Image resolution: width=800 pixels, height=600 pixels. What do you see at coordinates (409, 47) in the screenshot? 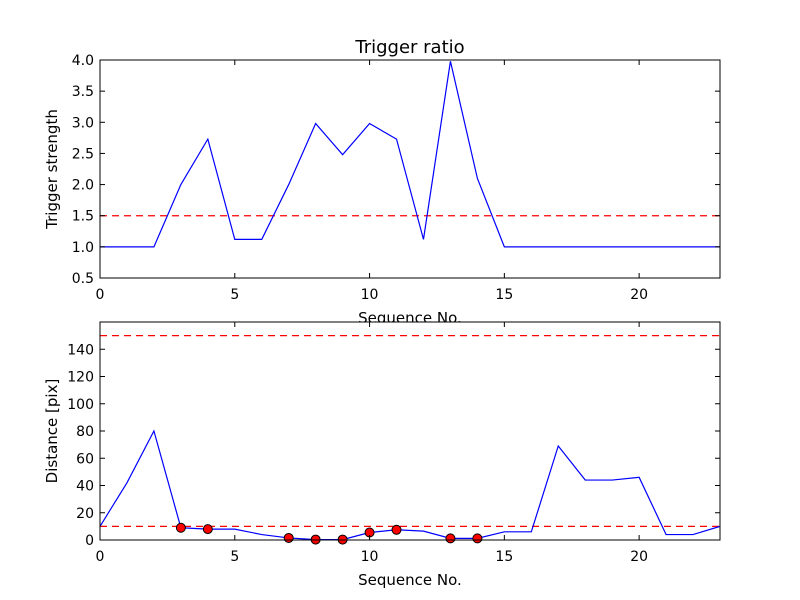
I see `chart-1-title: Trigger ratio` at bounding box center [409, 47].